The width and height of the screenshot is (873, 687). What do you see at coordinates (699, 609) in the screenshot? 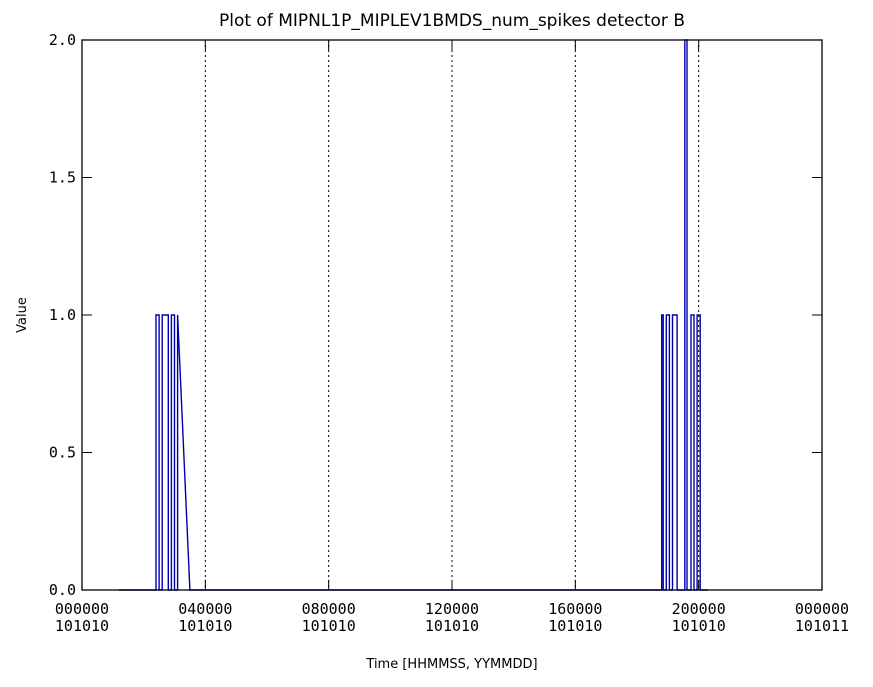
I see `x-tick-label-time: 200000` at bounding box center [699, 609].